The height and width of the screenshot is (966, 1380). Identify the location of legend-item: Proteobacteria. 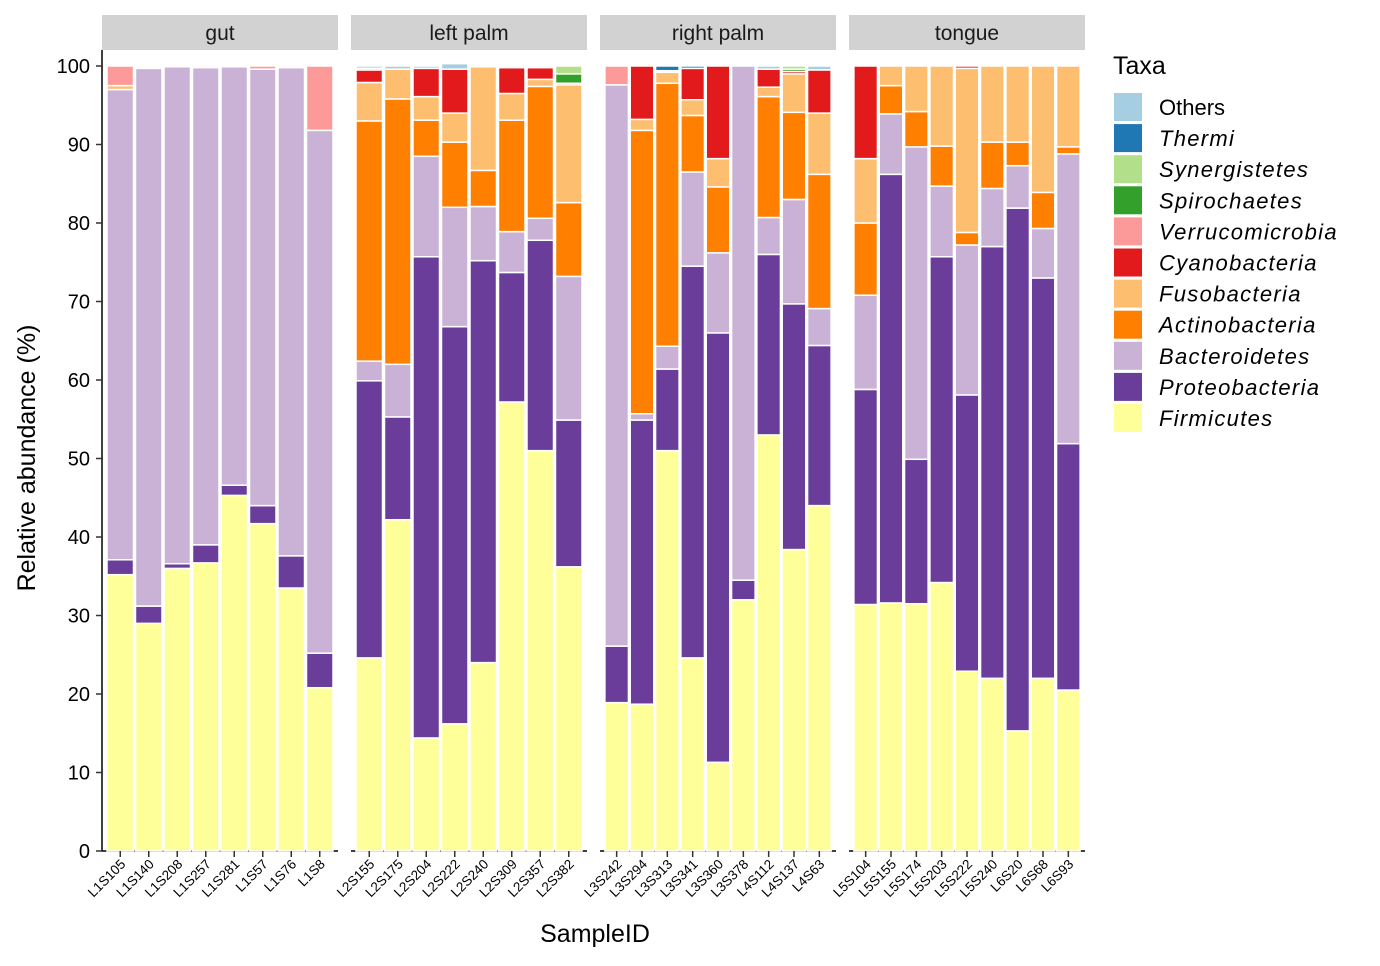
(1217, 386).